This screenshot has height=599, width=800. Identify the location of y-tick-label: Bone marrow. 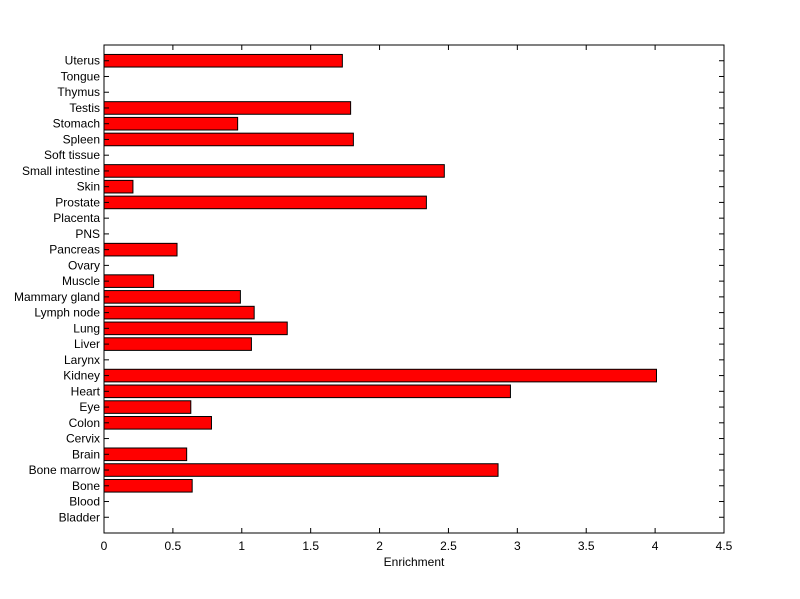
(65, 470).